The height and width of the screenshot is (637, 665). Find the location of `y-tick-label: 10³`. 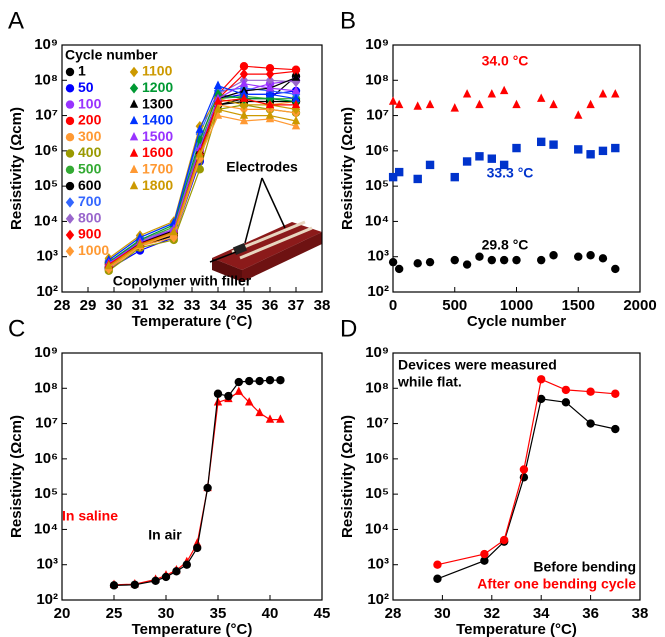

y-tick-label: 10³ is located at coordinates (47, 564).